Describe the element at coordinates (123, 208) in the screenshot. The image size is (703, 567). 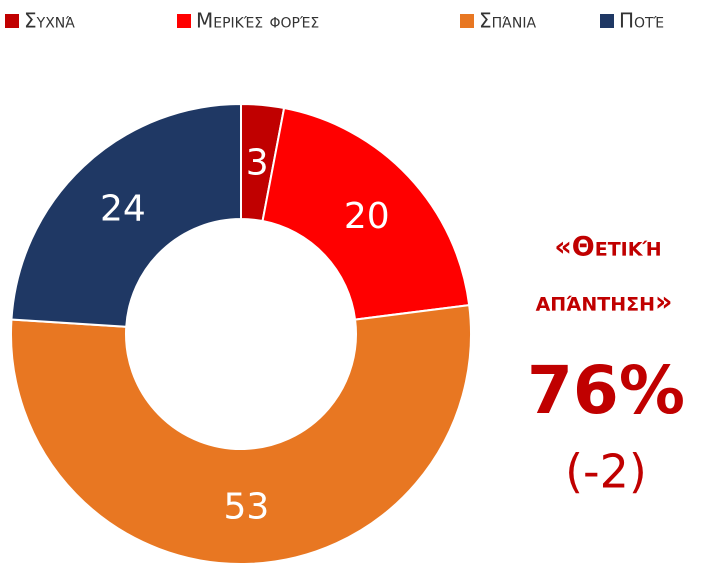
I see `slice-label: 24` at that location.